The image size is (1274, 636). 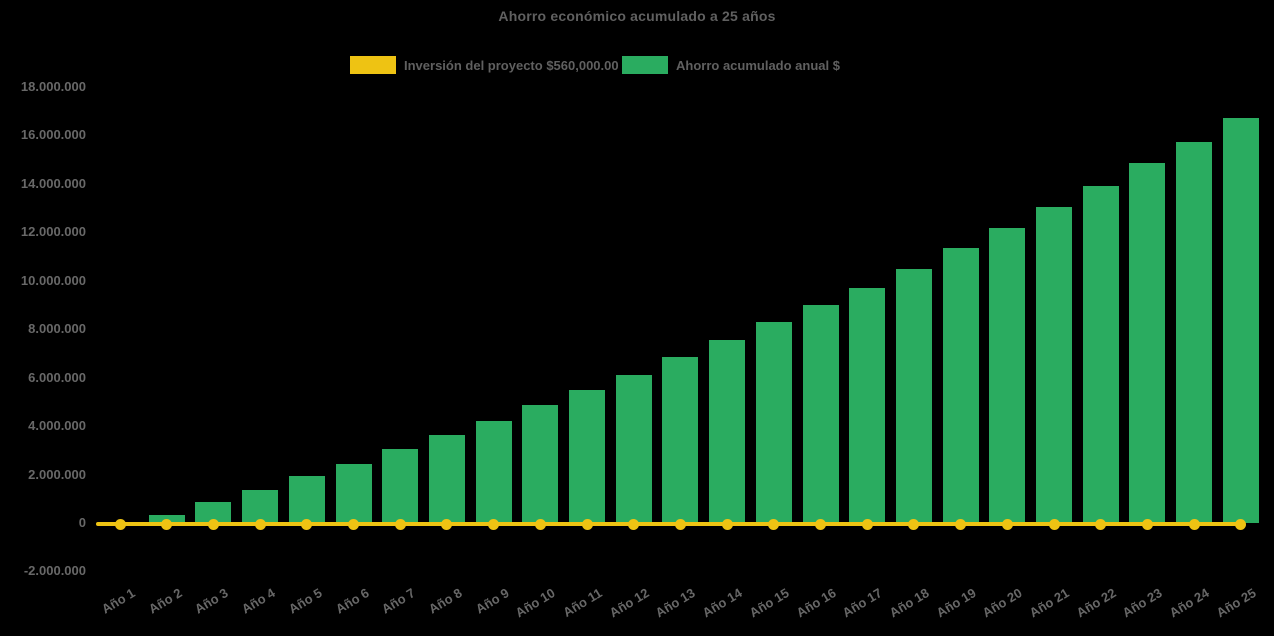 What do you see at coordinates (57, 426) in the screenshot?
I see `y-tick-label: 4.000.000` at bounding box center [57, 426].